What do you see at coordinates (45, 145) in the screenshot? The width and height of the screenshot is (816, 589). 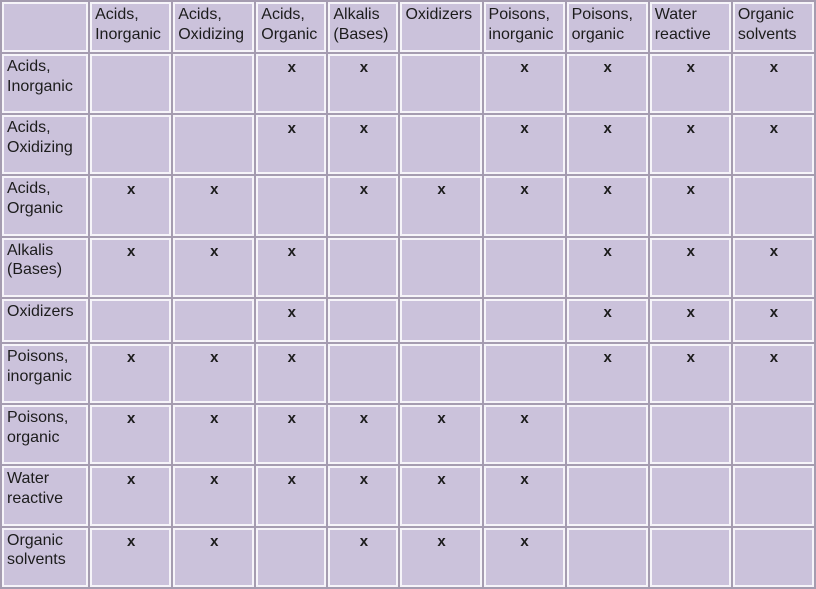 I see `row-label: Acids, Oxidizing` at bounding box center [45, 145].